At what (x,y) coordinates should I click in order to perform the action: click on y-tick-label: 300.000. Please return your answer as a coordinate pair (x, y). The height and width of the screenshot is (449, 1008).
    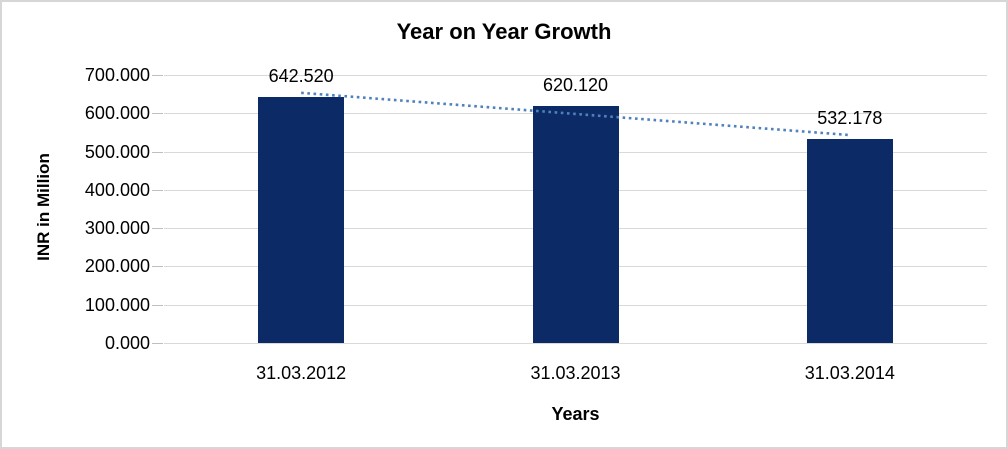
    Looking at the image, I should click on (117, 228).